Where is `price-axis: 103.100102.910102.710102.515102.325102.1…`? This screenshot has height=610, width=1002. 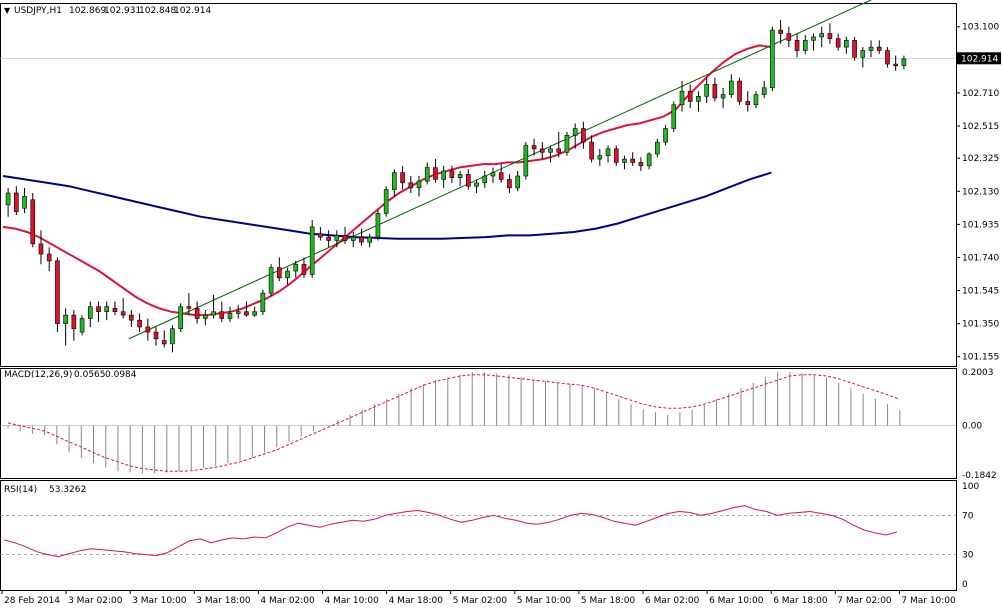 price-axis: 103.100102.910102.710102.515102.325102.1… is located at coordinates (977, 193).